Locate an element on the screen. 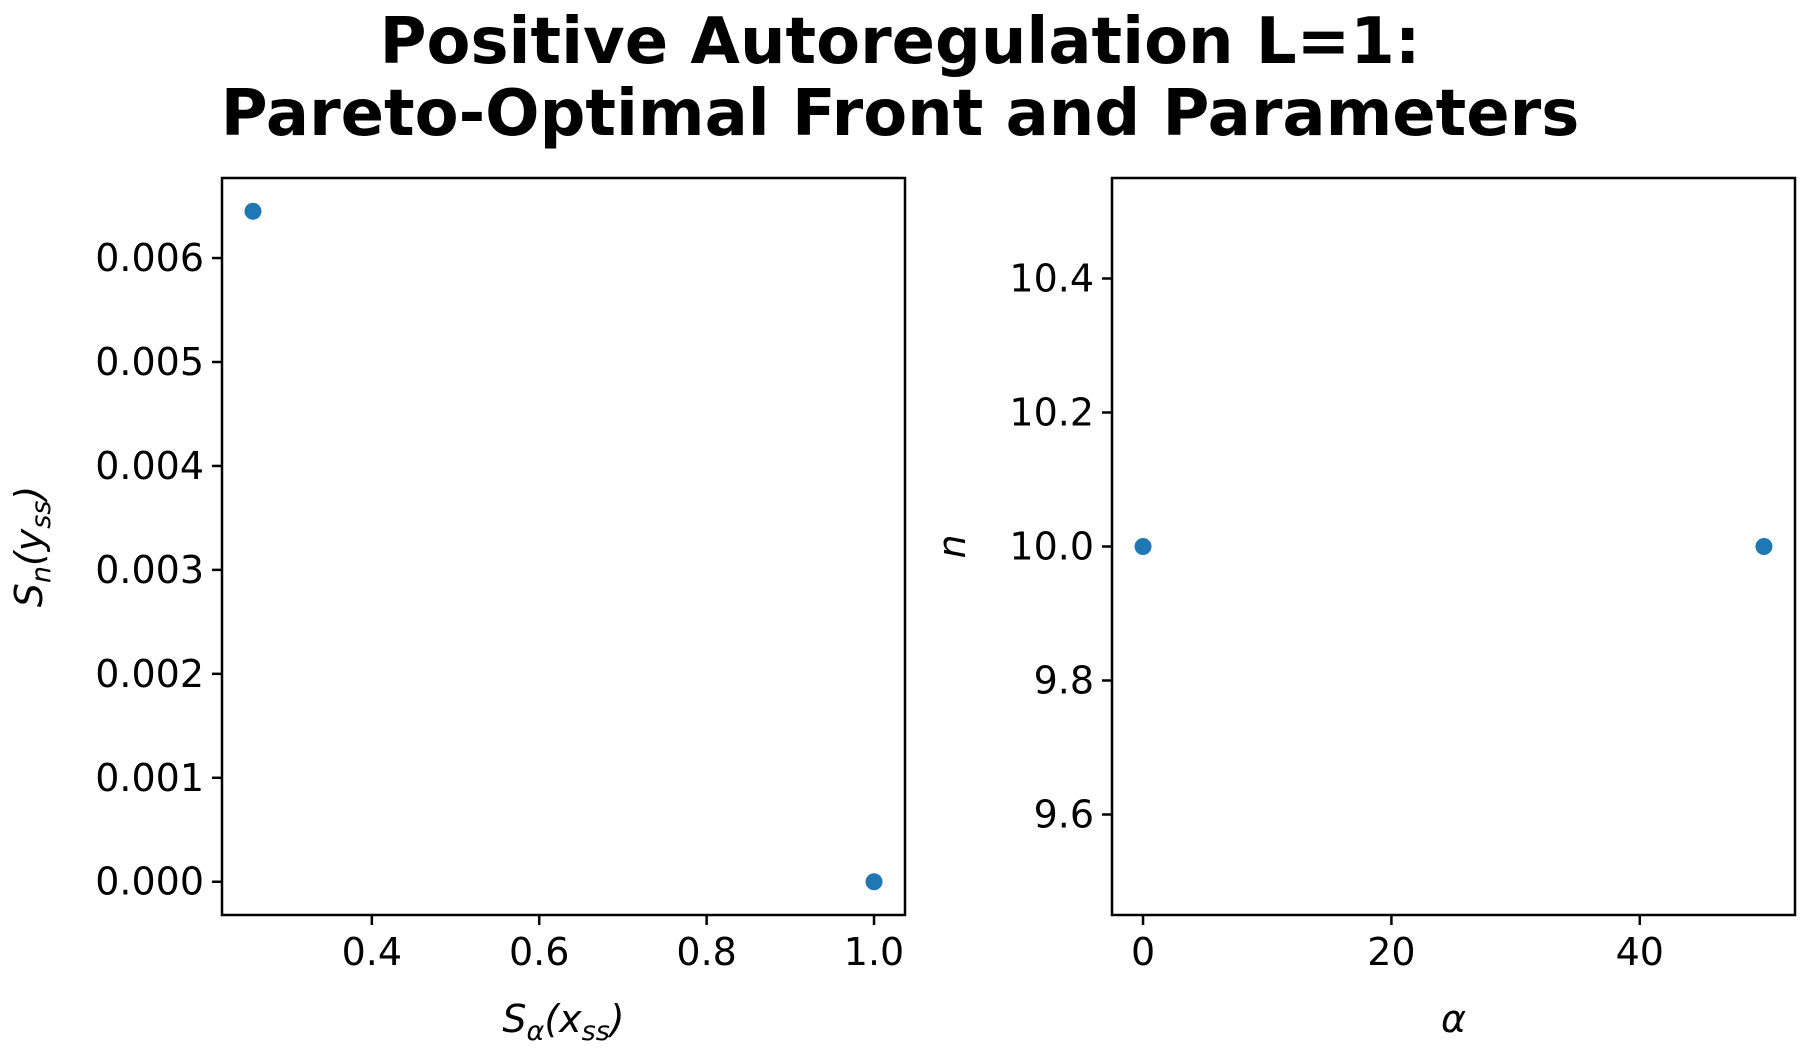 This screenshot has height=1050, width=1800. left-y-tick-label: 0.000 is located at coordinates (149, 882).